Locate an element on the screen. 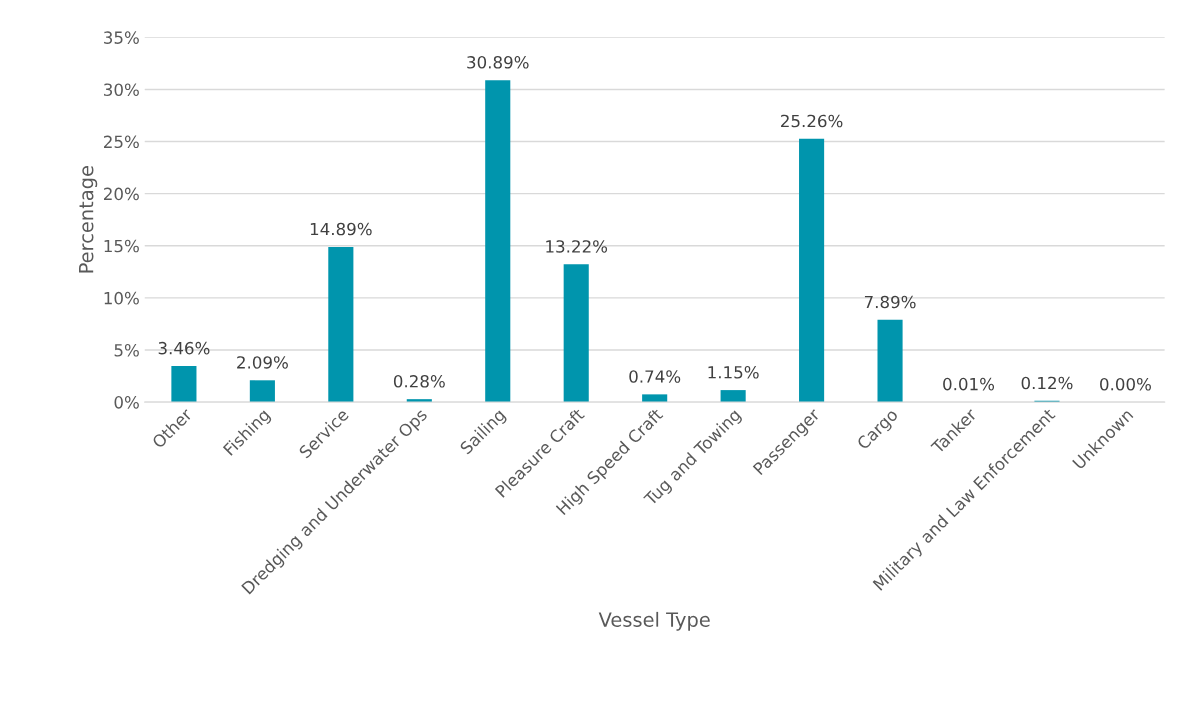  y-tick-label: 0% is located at coordinates (126, 402).